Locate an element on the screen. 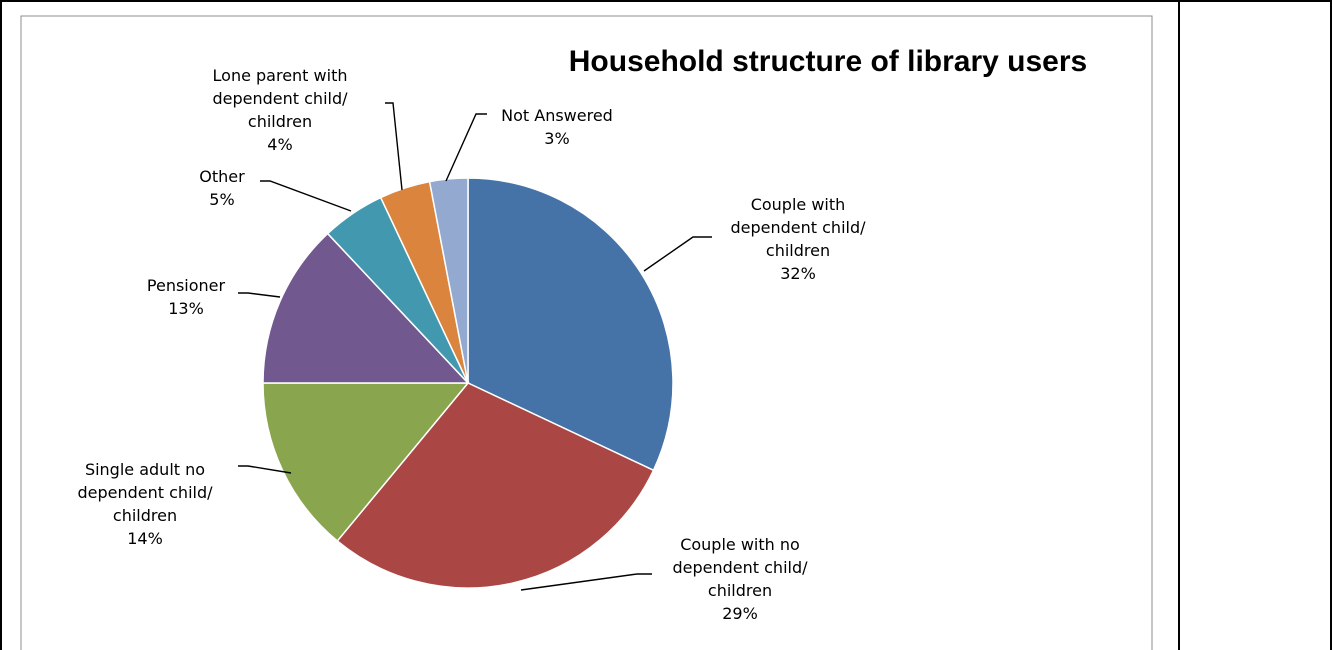  slice-value-label: 32% is located at coordinates (798, 273).